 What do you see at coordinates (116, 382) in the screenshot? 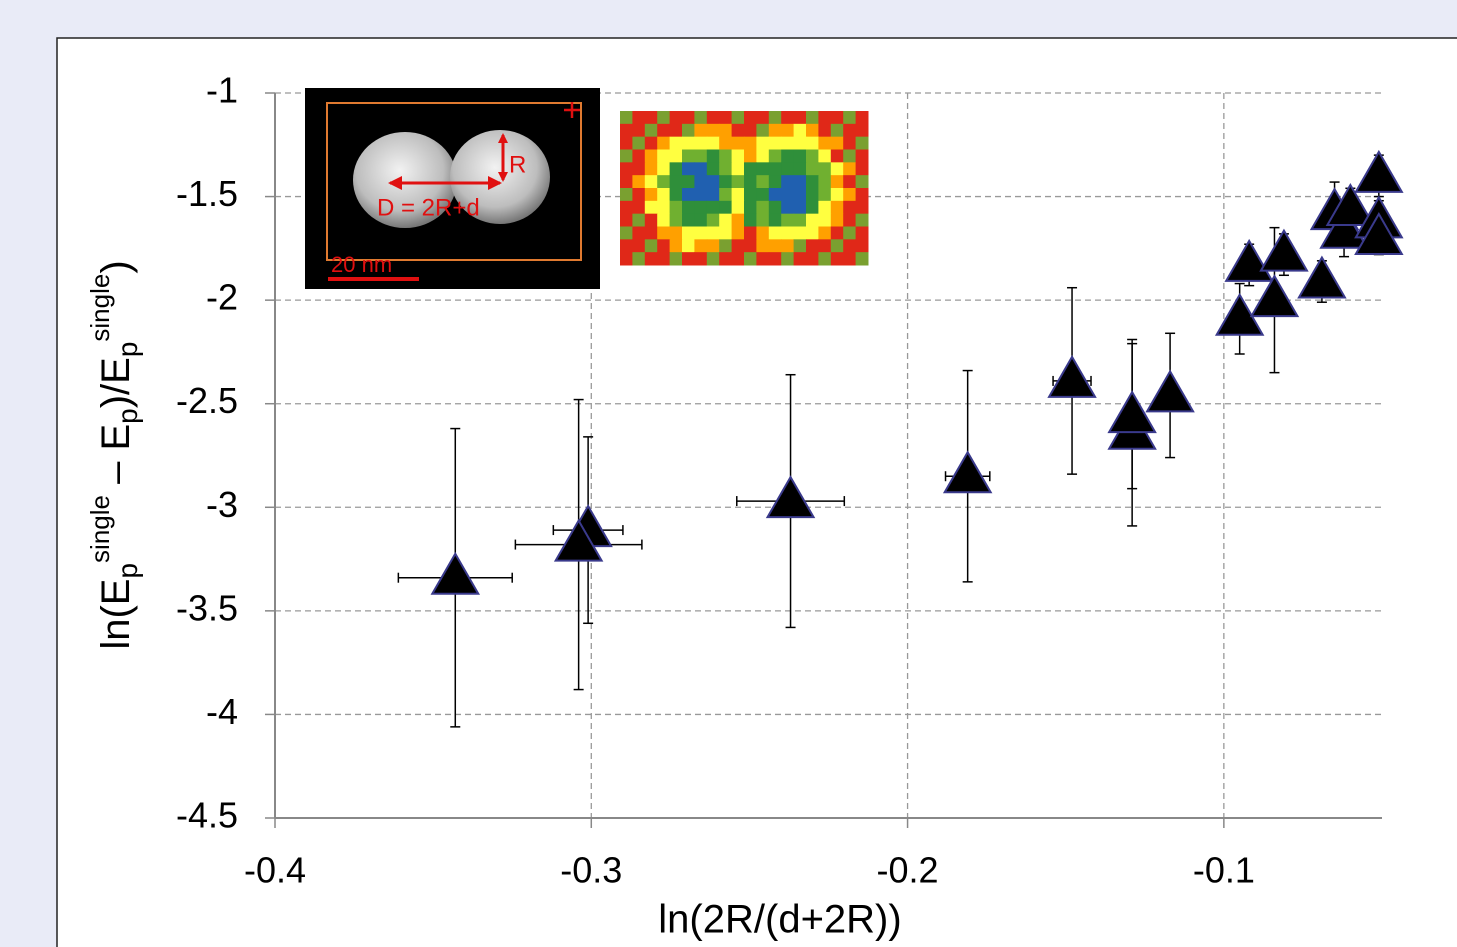
I see `y-label-part: )/E` at bounding box center [116, 382].